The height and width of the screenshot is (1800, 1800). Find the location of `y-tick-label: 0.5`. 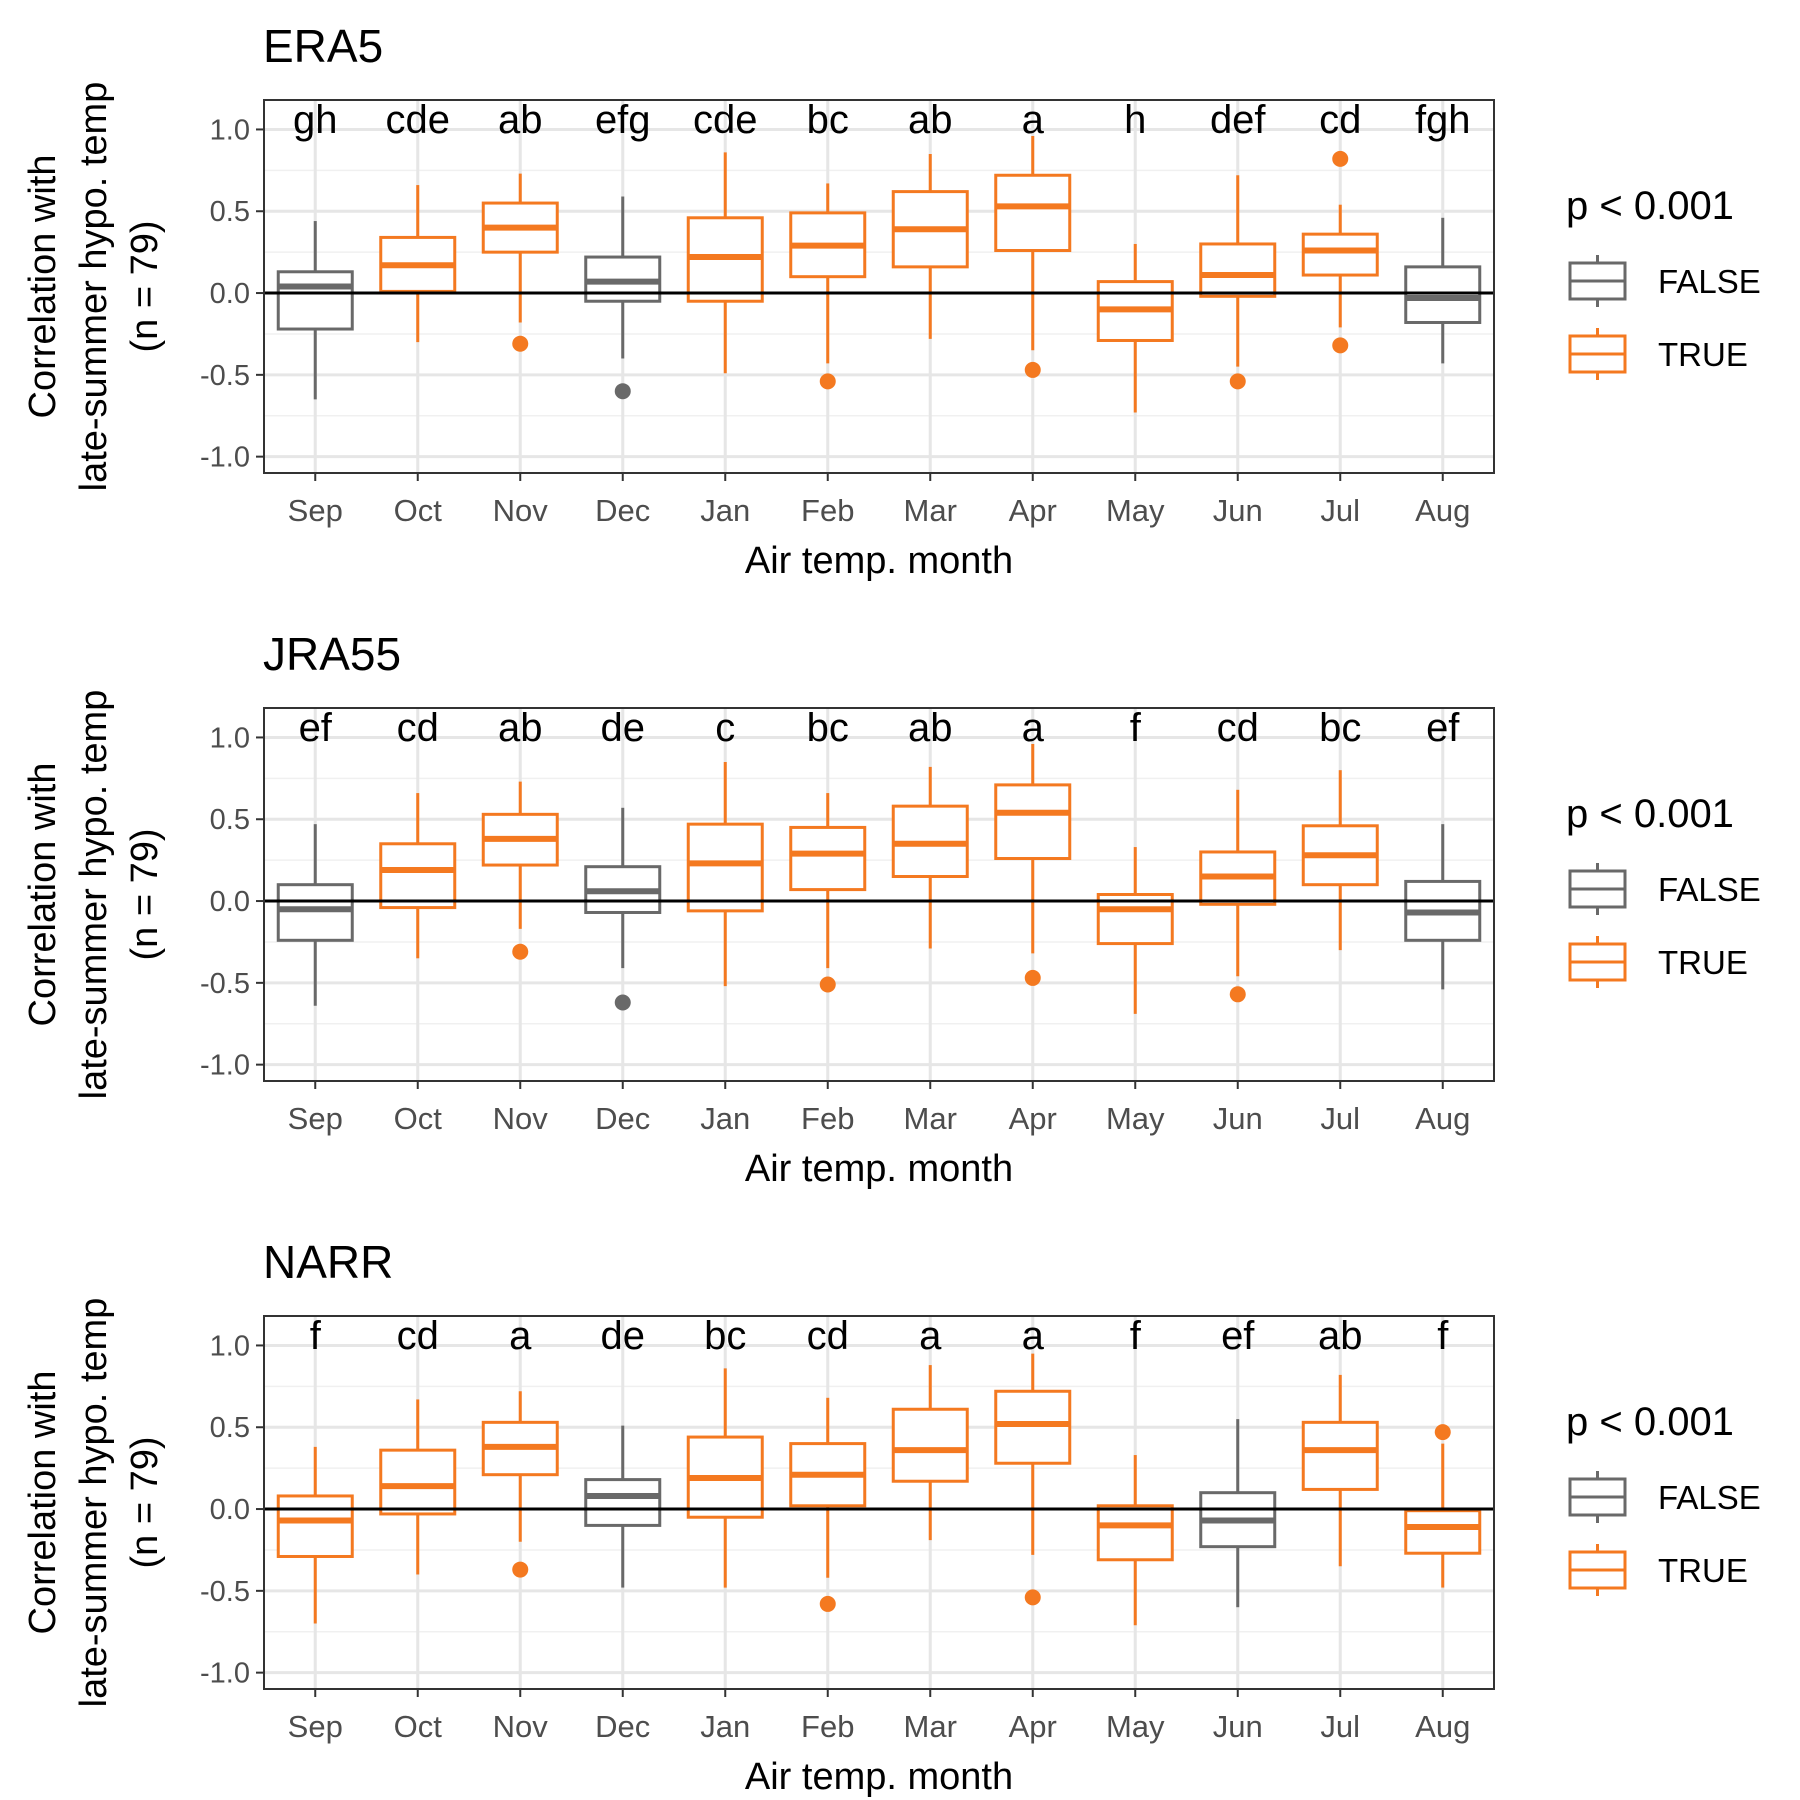

y-tick-label: 0.5 is located at coordinates (230, 1428).